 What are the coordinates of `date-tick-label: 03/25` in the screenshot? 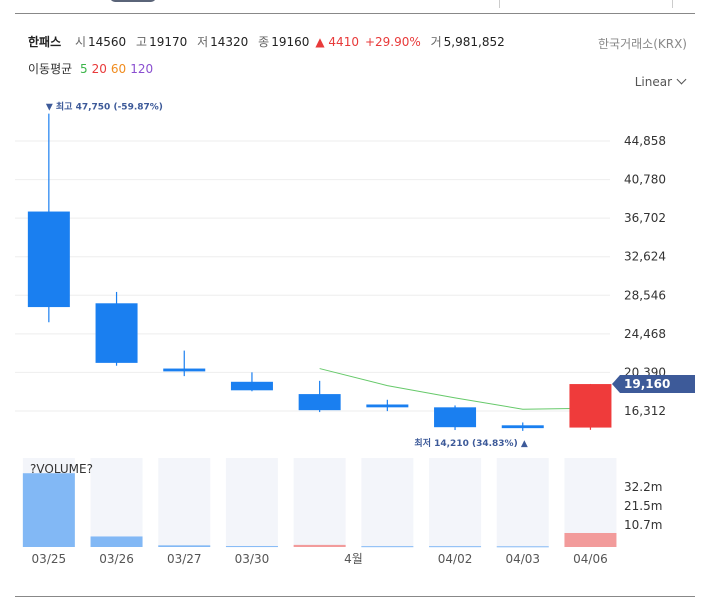 It's located at (49, 559).